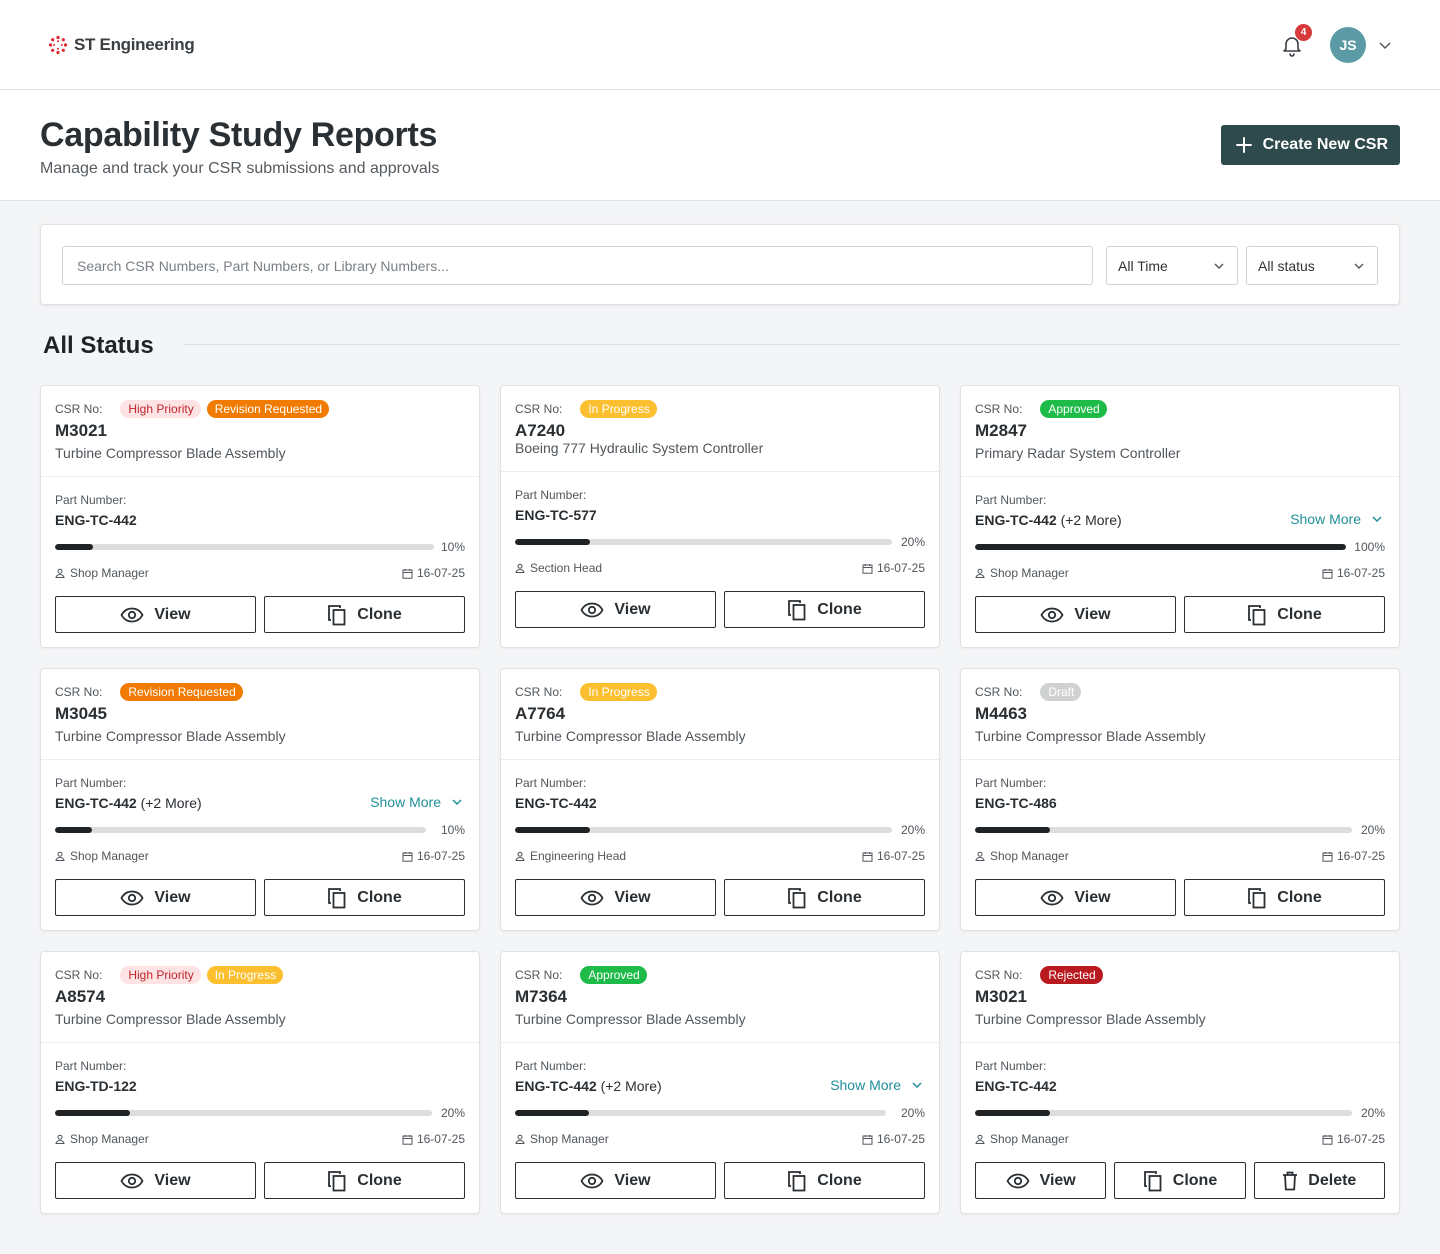  What do you see at coordinates (160, 409) in the screenshot?
I see `status-badge-high: High Priority` at bounding box center [160, 409].